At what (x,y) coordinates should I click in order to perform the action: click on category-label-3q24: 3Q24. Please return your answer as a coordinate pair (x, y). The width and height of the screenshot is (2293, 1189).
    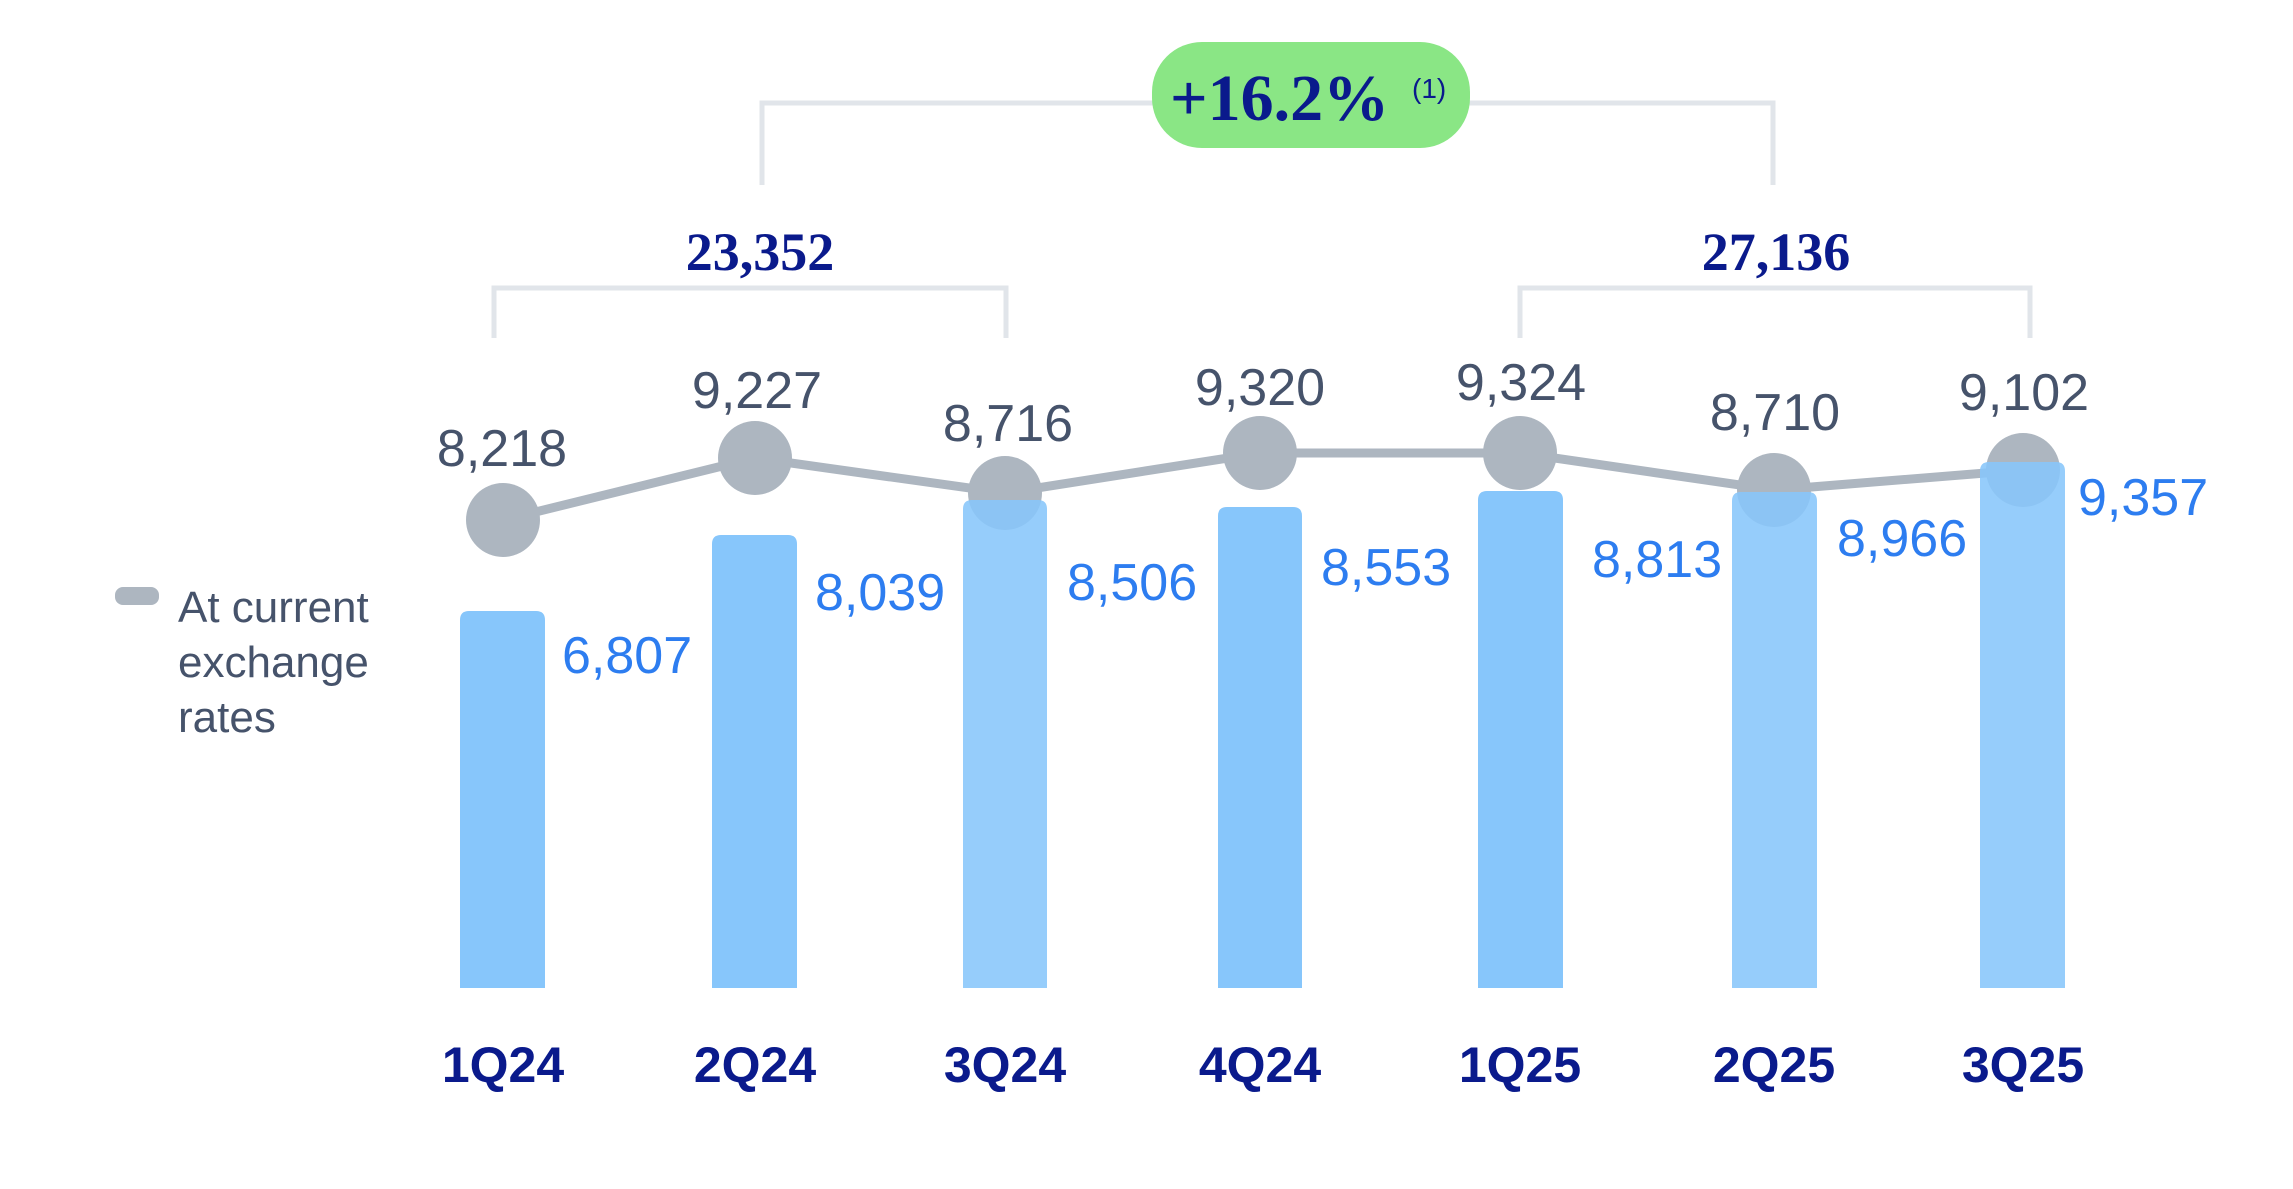
    Looking at the image, I should click on (1005, 1065).